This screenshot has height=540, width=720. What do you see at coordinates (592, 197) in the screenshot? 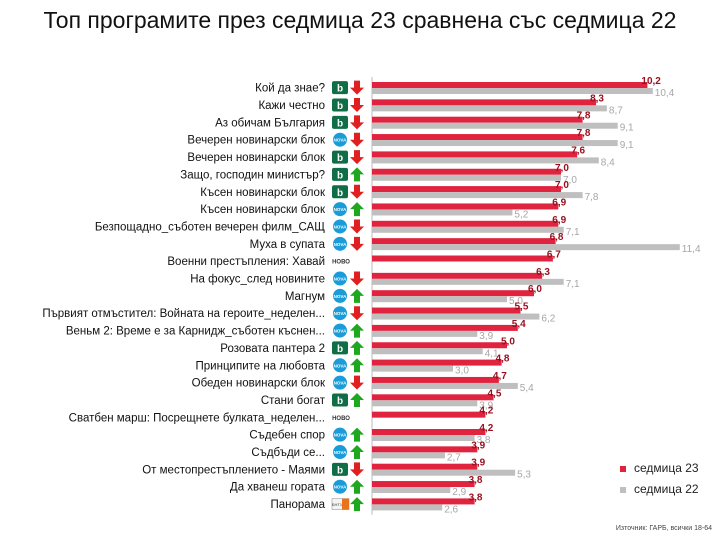
I see `value-label-previous: 7,8` at bounding box center [592, 197].